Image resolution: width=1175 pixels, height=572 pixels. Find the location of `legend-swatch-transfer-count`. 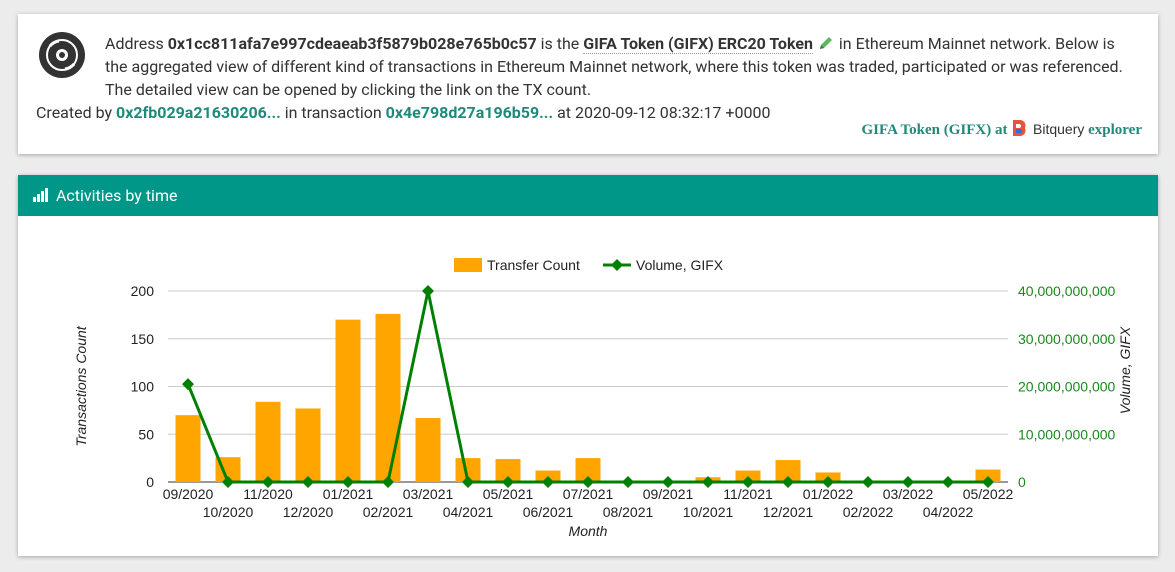

legend-swatch-transfer-count is located at coordinates (468, 265).